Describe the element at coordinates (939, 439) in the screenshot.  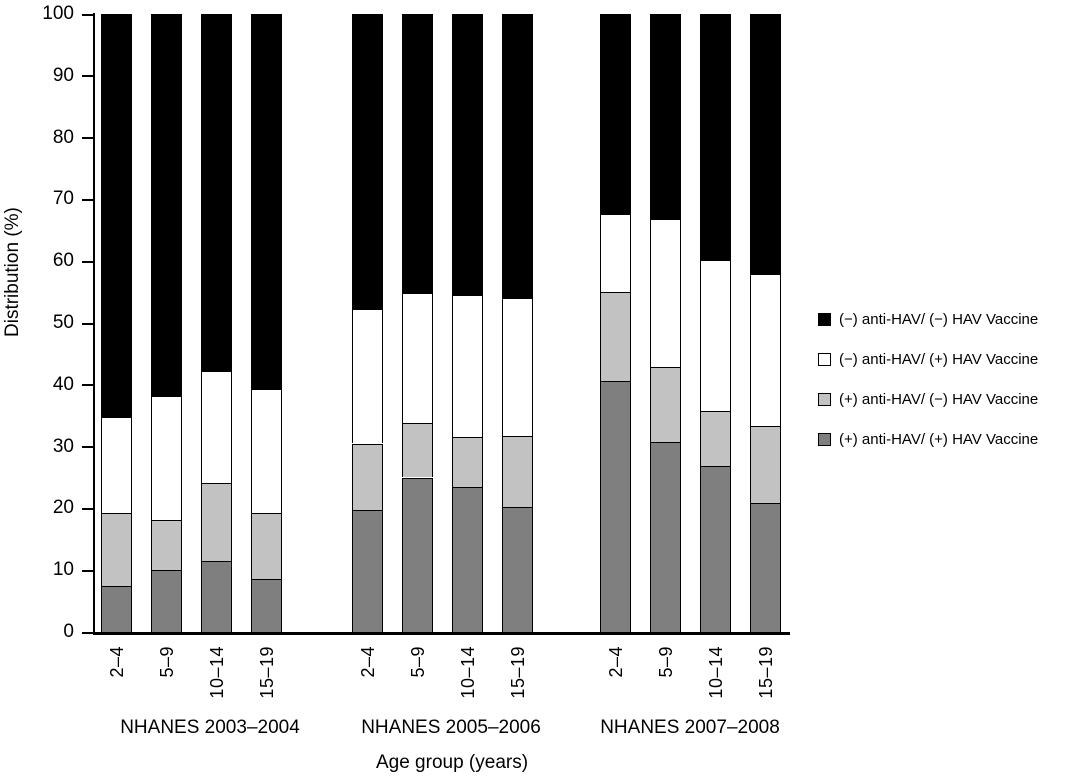
I see `legend-label: (+) anti-HAV/ (+) HAV Vaccine` at that location.